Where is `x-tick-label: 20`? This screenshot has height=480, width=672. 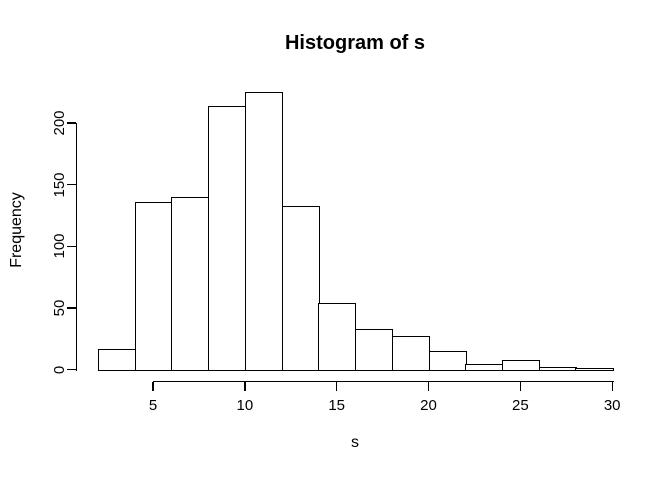 x-tick-label: 20 is located at coordinates (428, 405).